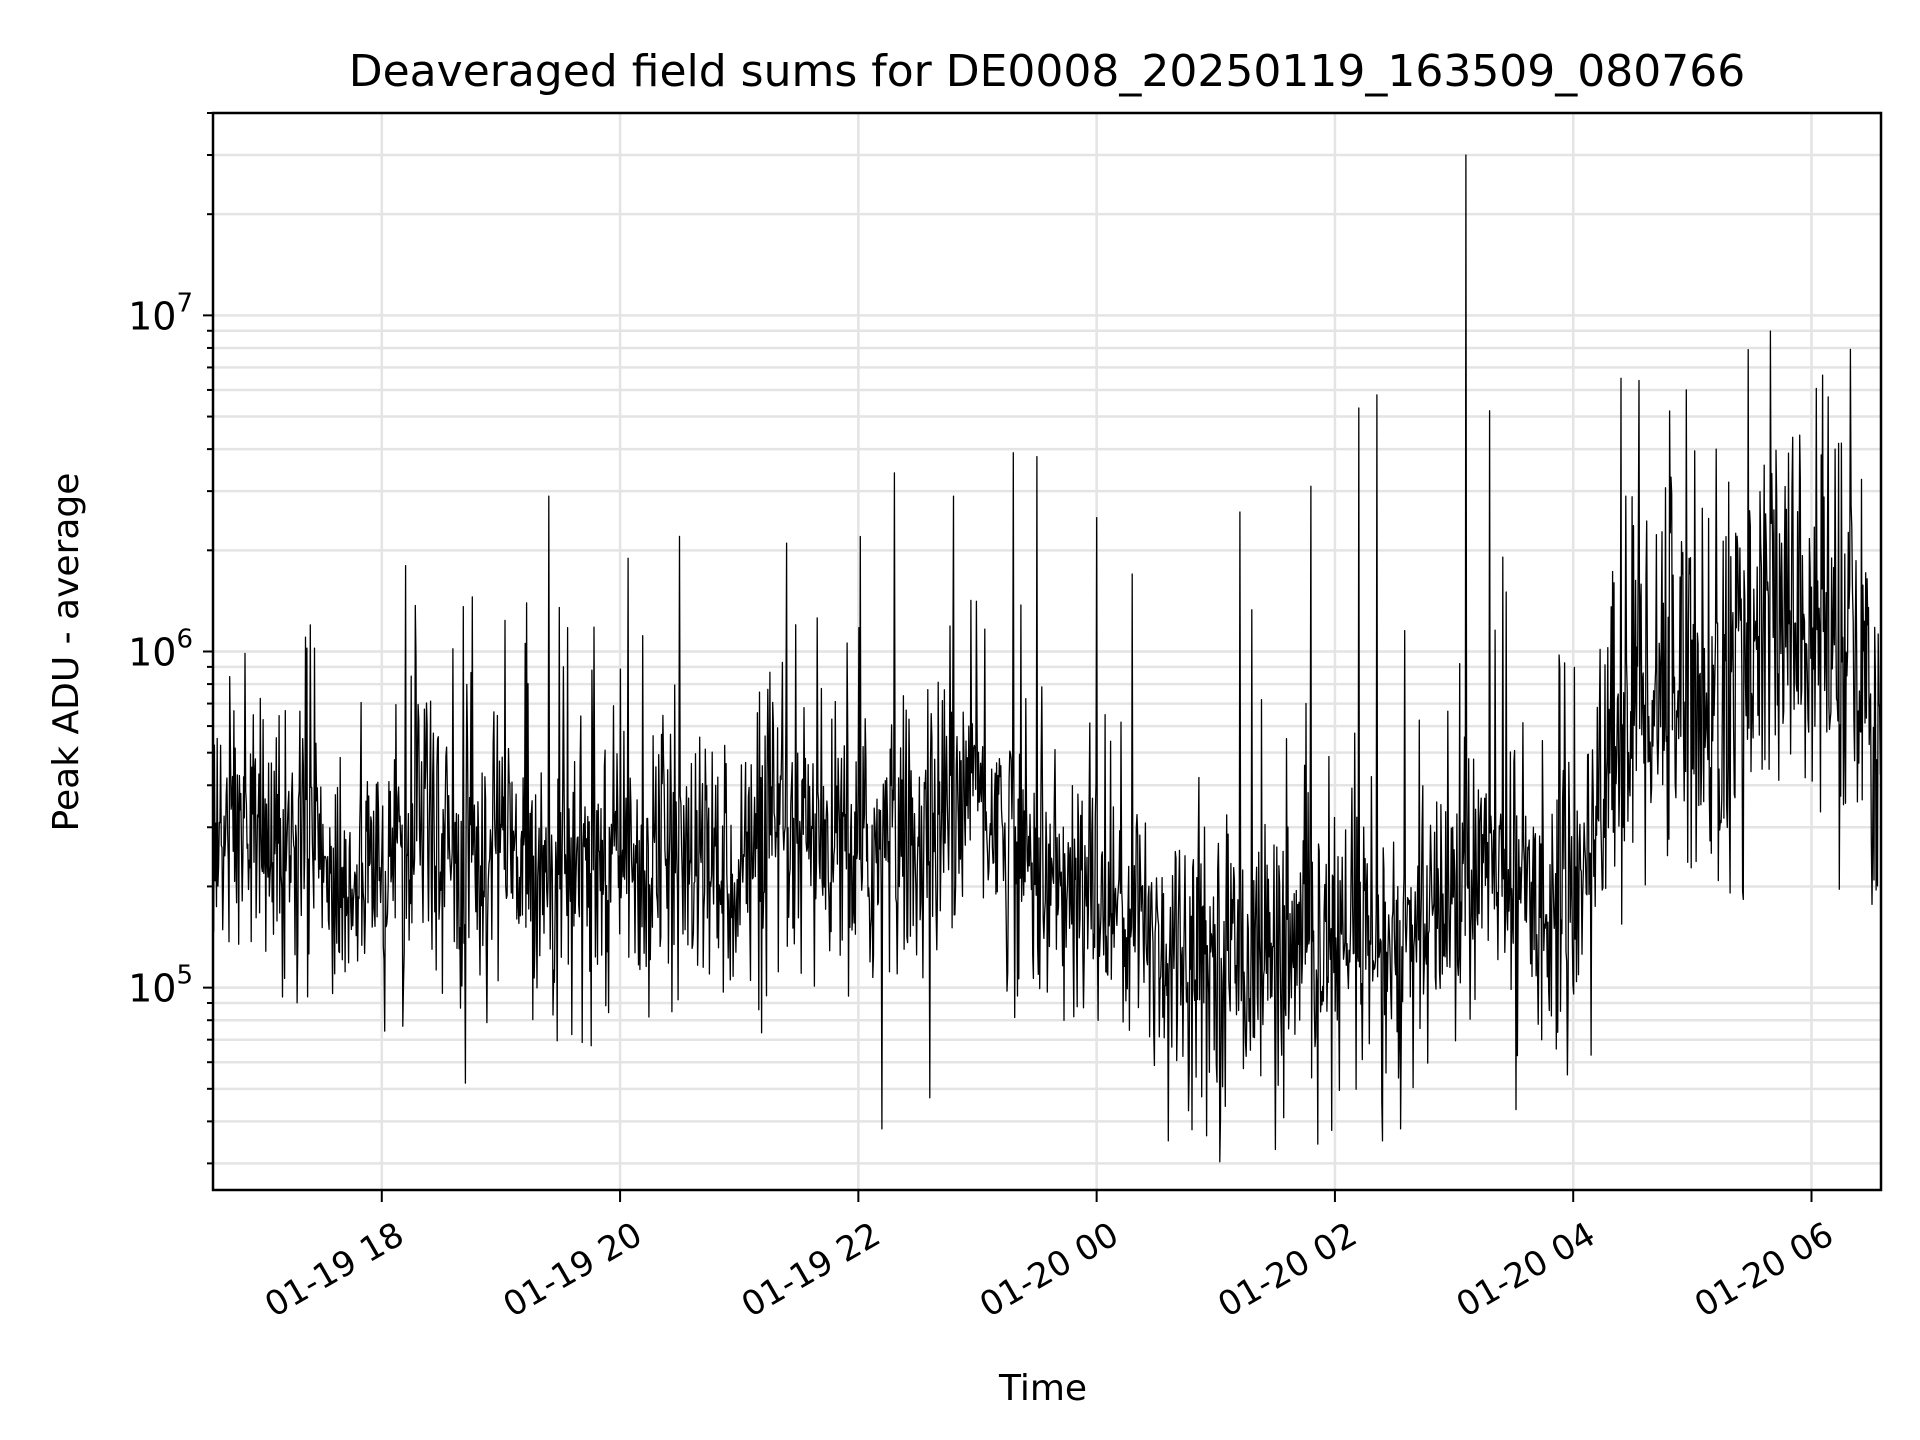  I want to click on y-tick-label: 10⁶, so click(160, 650).